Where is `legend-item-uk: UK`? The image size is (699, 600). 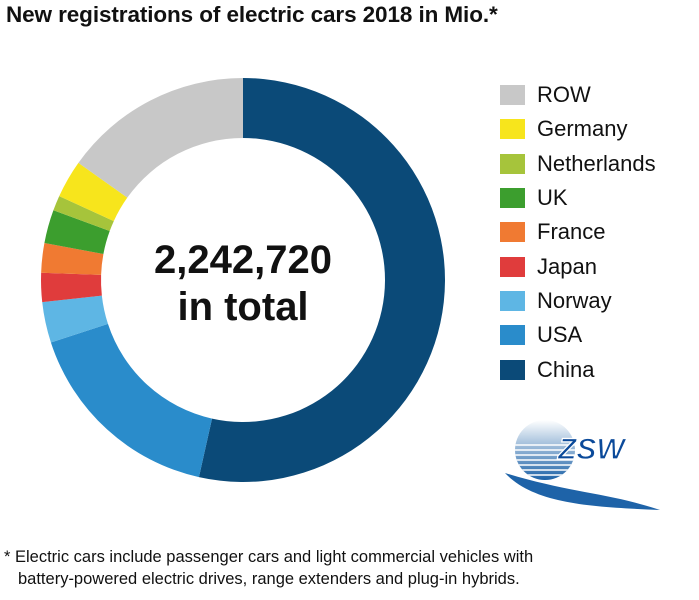 legend-item-uk: UK is located at coordinates (578, 198).